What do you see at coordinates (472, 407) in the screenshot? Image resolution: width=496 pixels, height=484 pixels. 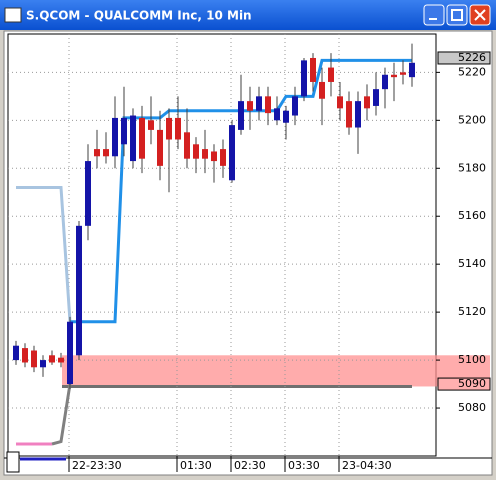 I see `y-tick-label: 5080` at bounding box center [472, 407].